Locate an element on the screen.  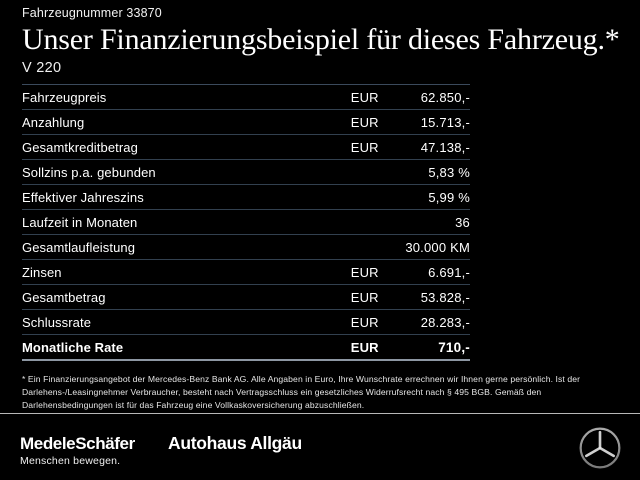
dealer-logo: MedeleSchäfer Menschen bewegen. is located at coordinates (77, 451).